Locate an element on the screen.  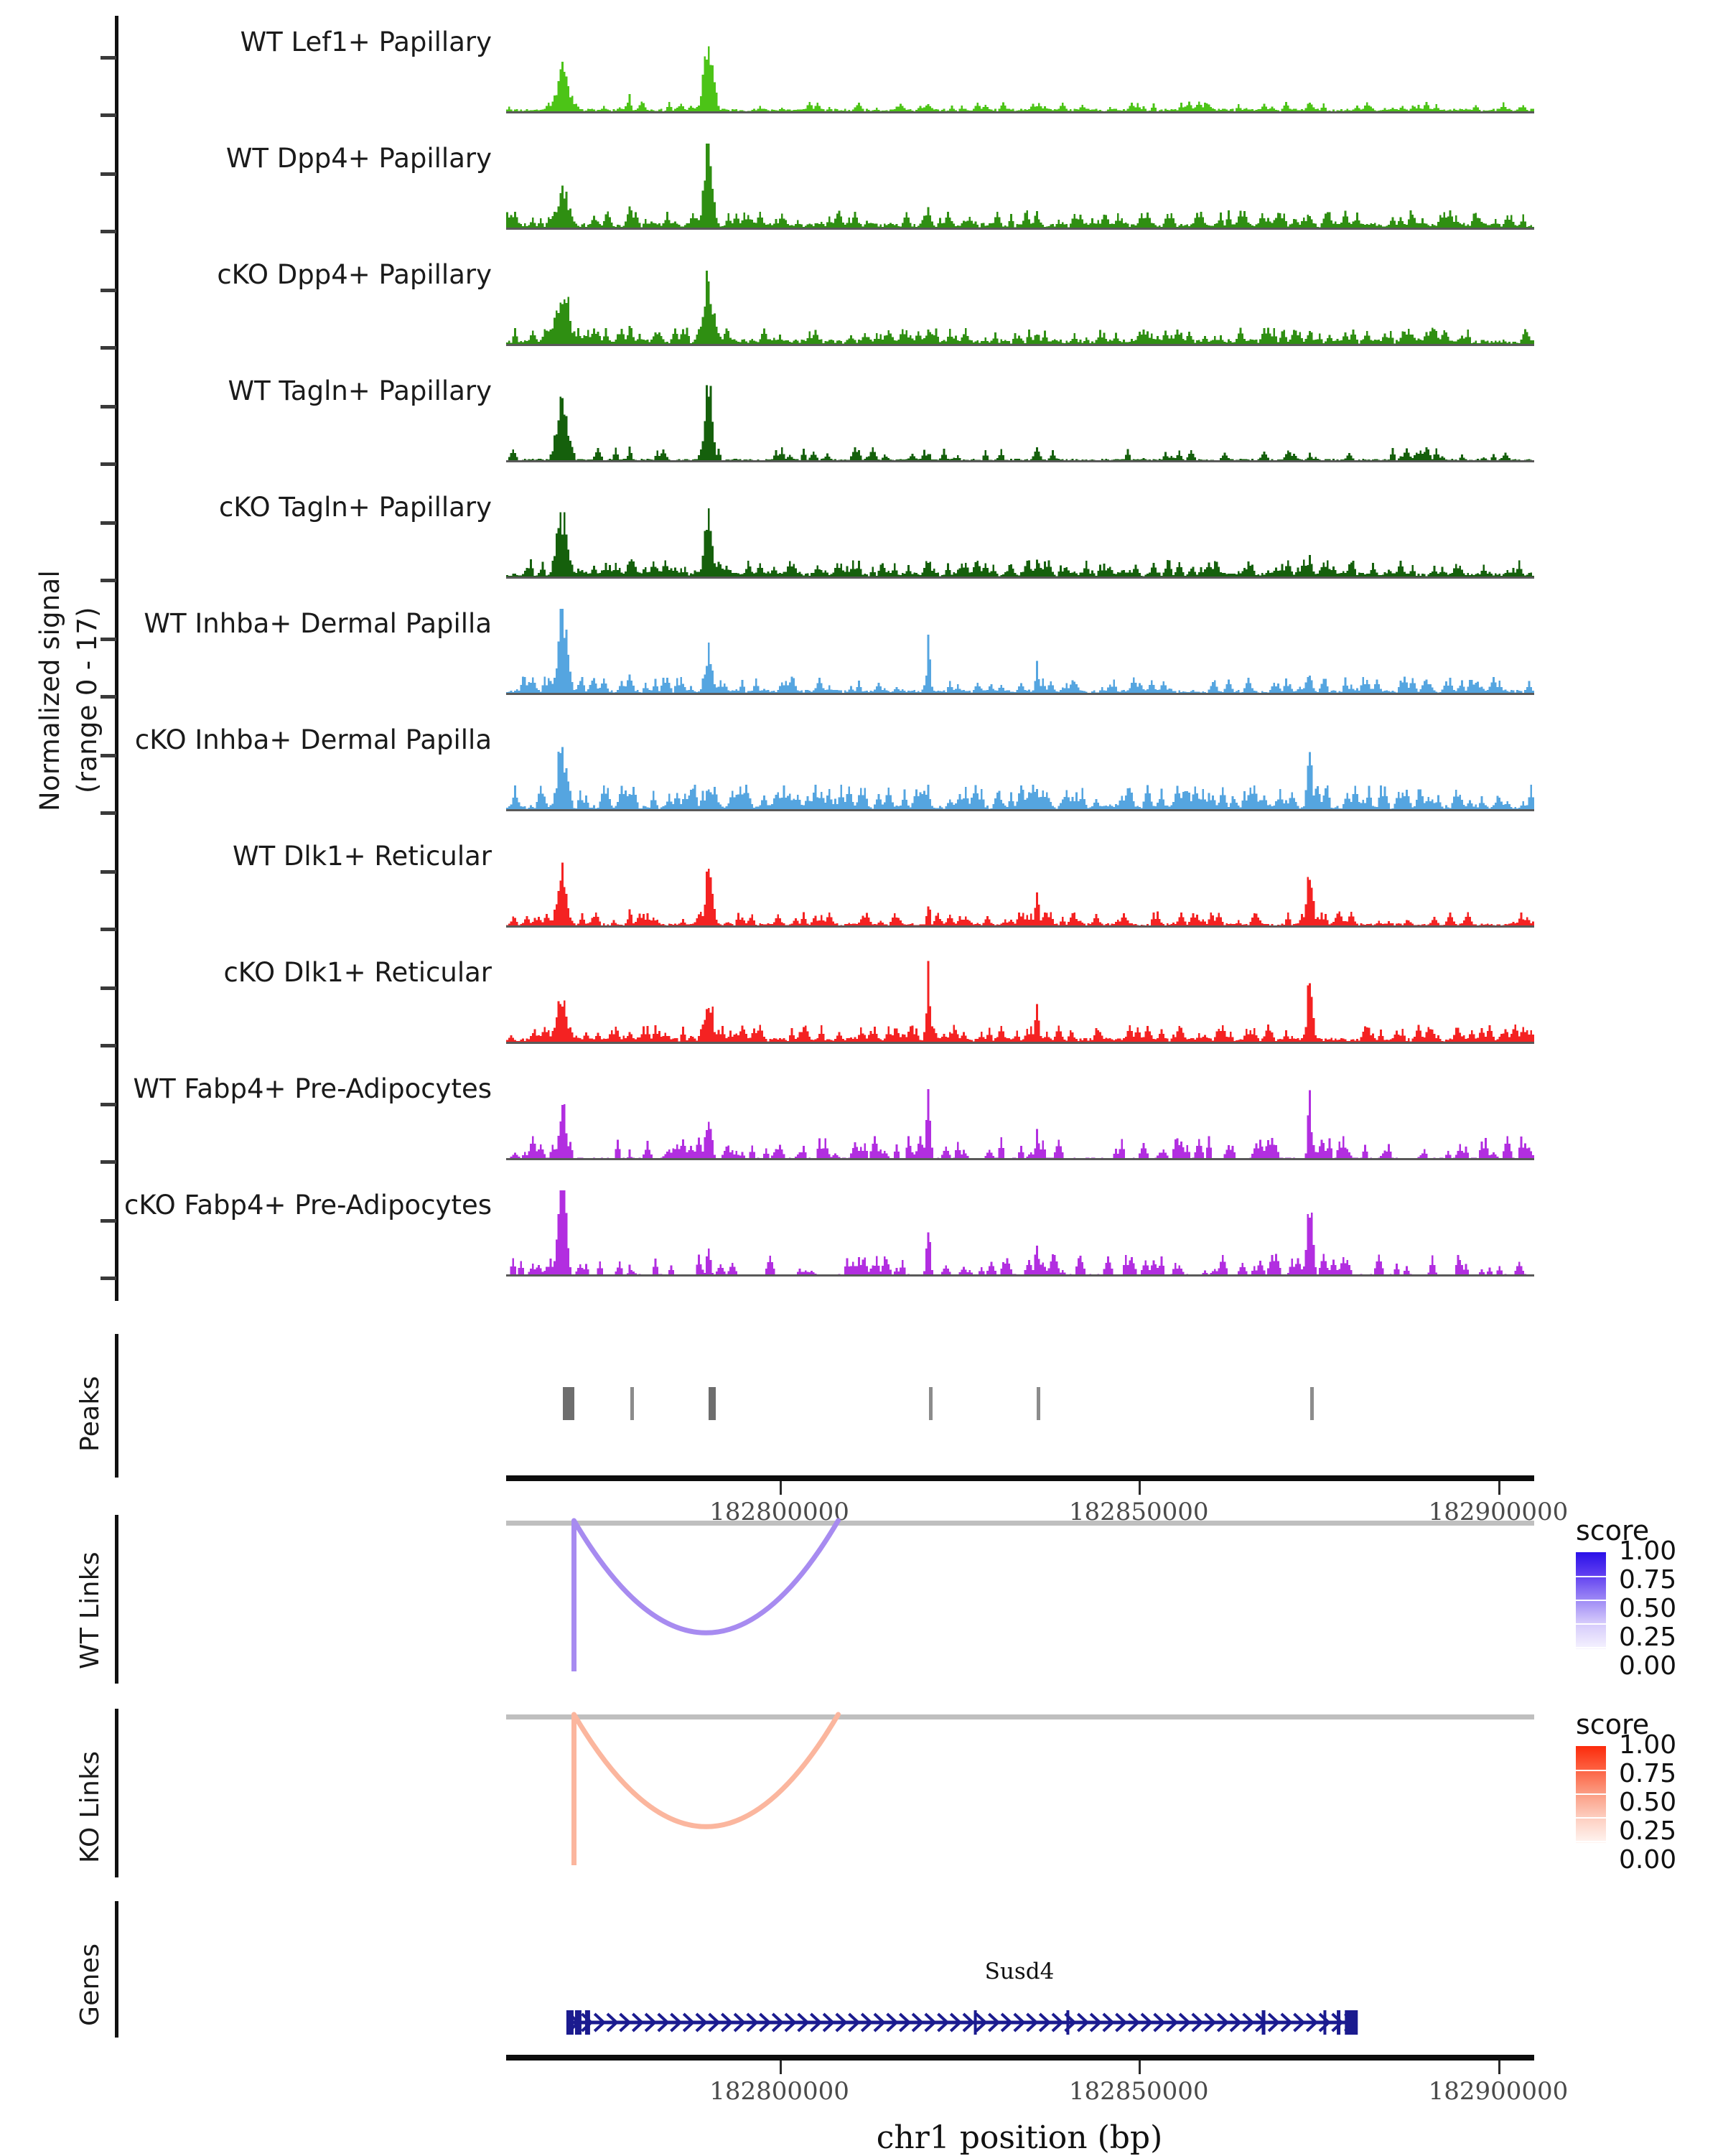
wt-links-section-label: WT Links is located at coordinates (90, 1610).